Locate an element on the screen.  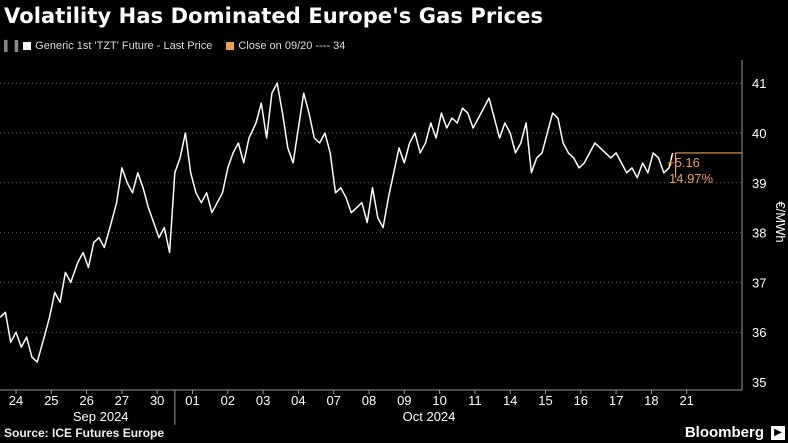
y-tick-label: 39 is located at coordinates (759, 183).